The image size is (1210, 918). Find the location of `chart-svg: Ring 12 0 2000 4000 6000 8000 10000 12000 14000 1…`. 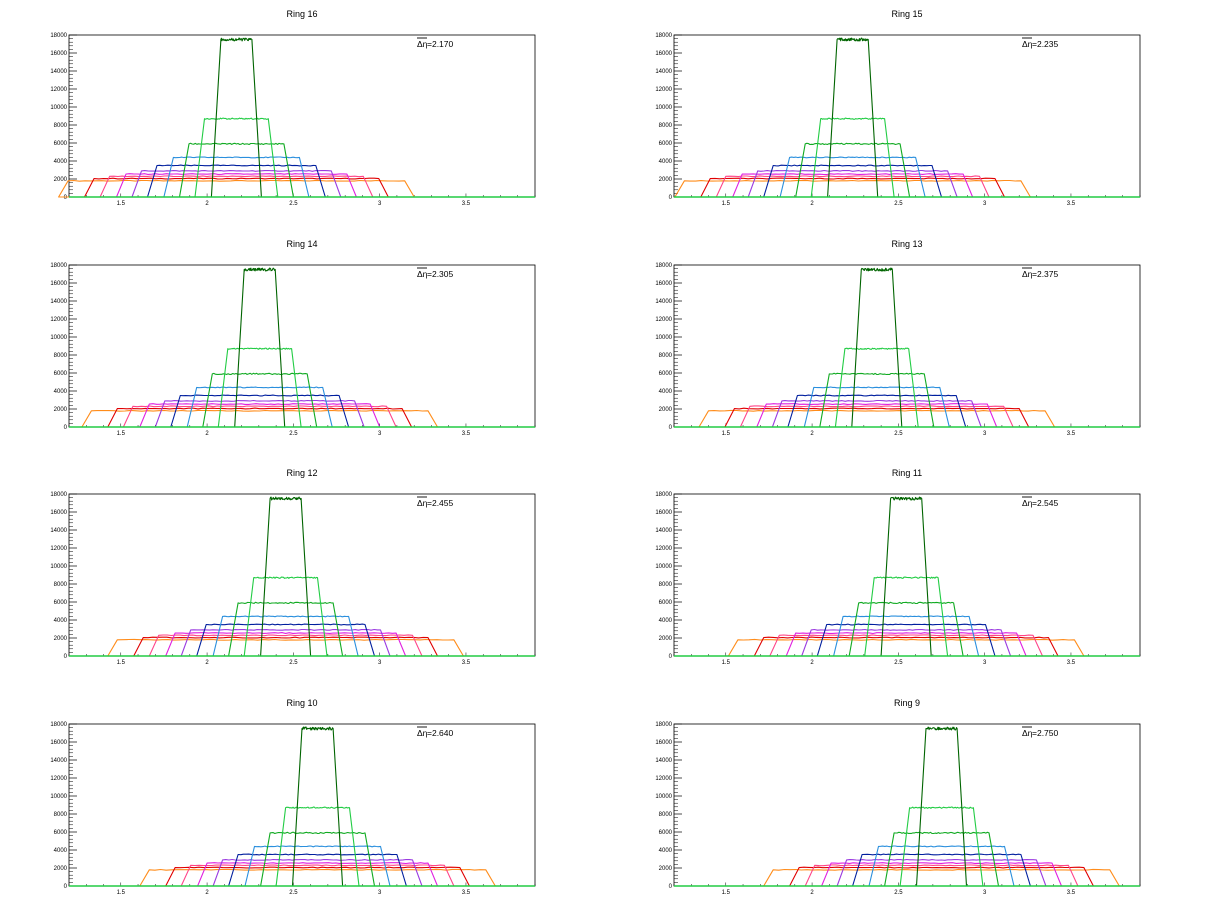

chart-svg: Ring 12 0 2000 4000 6000 8000 10000 12000 14000 1… is located at coordinates (293, 567).